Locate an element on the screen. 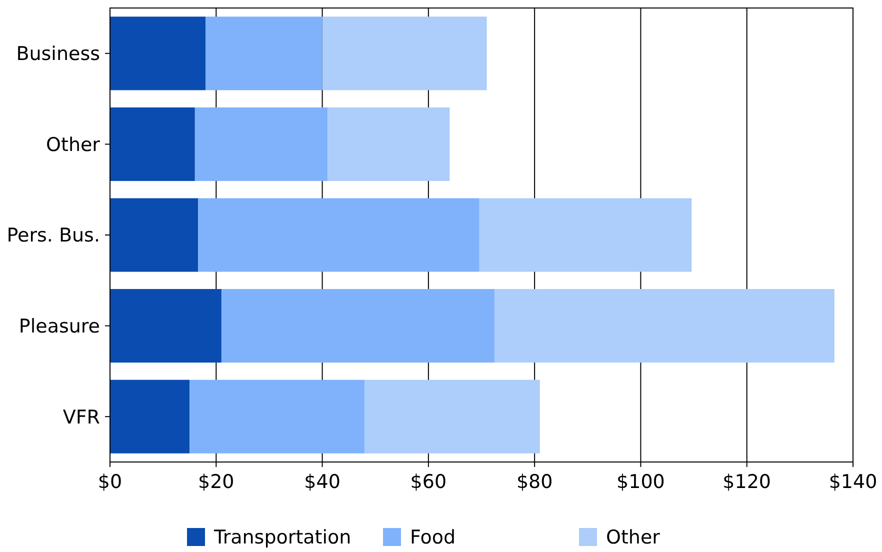 The height and width of the screenshot is (552, 882). legend-label: Transportation is located at coordinates (282, 537).